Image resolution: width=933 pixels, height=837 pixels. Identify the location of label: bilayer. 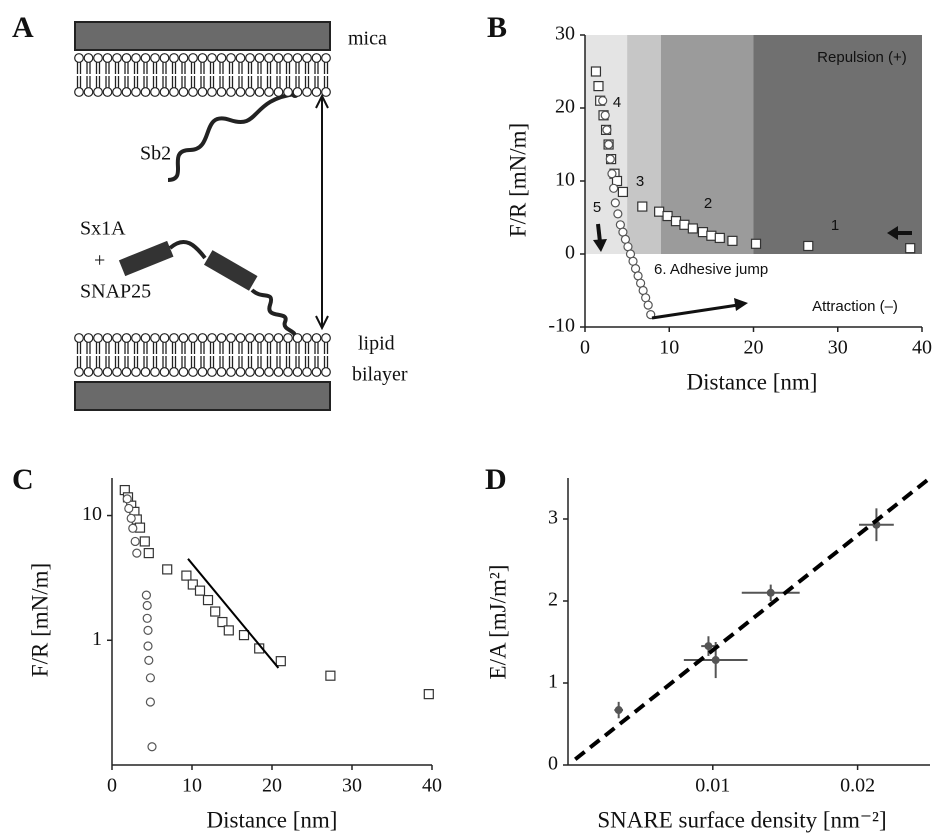
(380, 375).